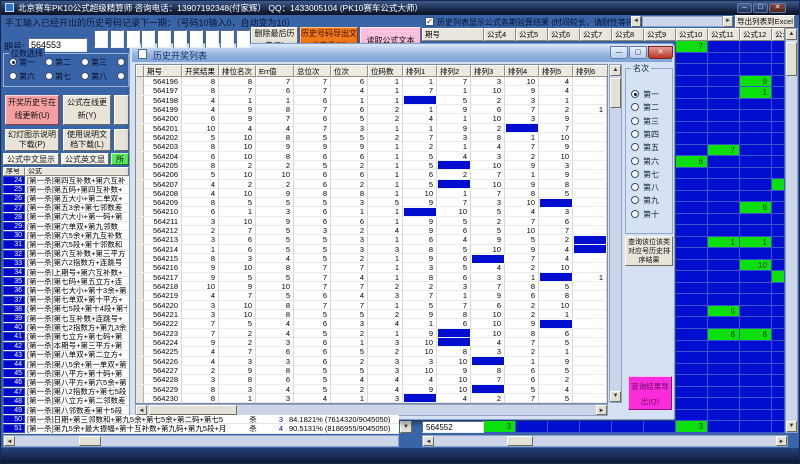  Describe the element at coordinates (87, 140) in the screenshot. I see `manual-doc-button: 使用说明文档下载(L)` at that location.